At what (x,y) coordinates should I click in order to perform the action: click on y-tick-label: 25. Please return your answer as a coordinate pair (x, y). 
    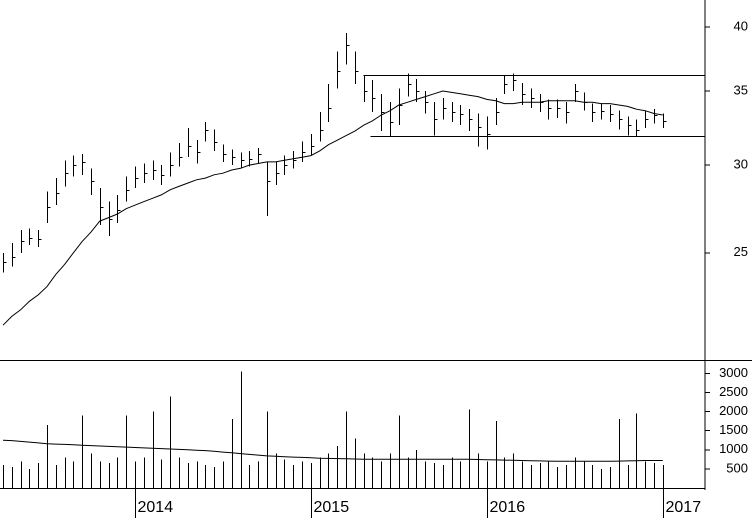
    Looking at the image, I should click on (741, 251).